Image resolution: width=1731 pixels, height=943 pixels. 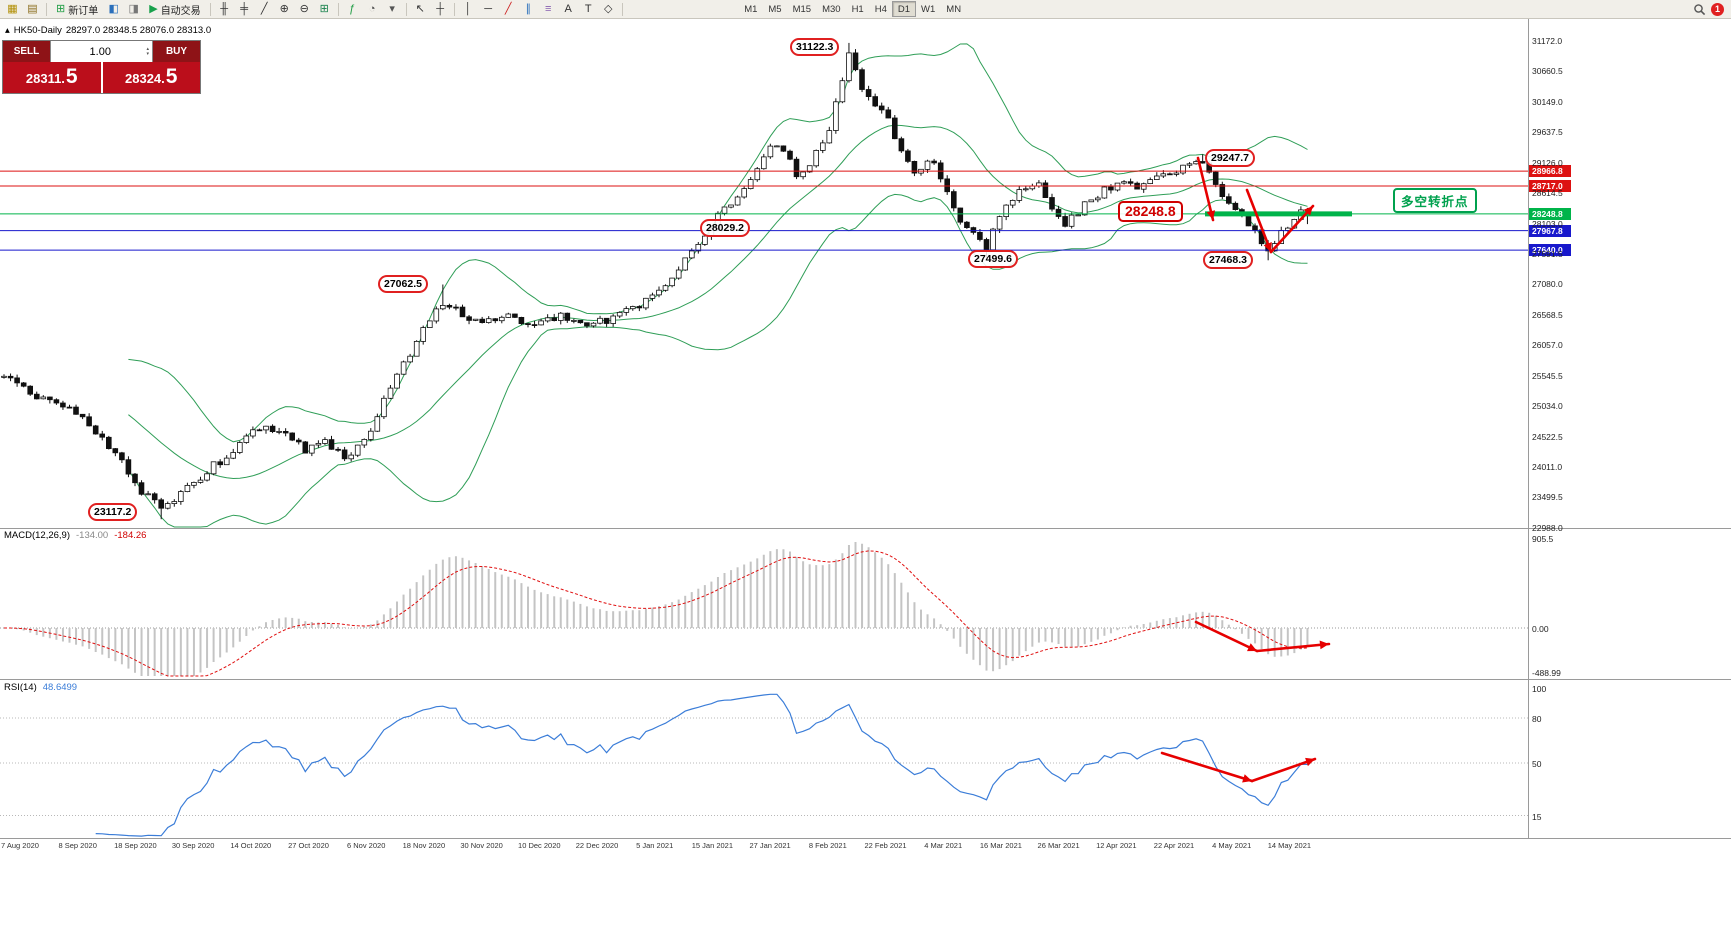 I want to click on new-order-button: ⊞ 新订单, so click(x=77, y=9).